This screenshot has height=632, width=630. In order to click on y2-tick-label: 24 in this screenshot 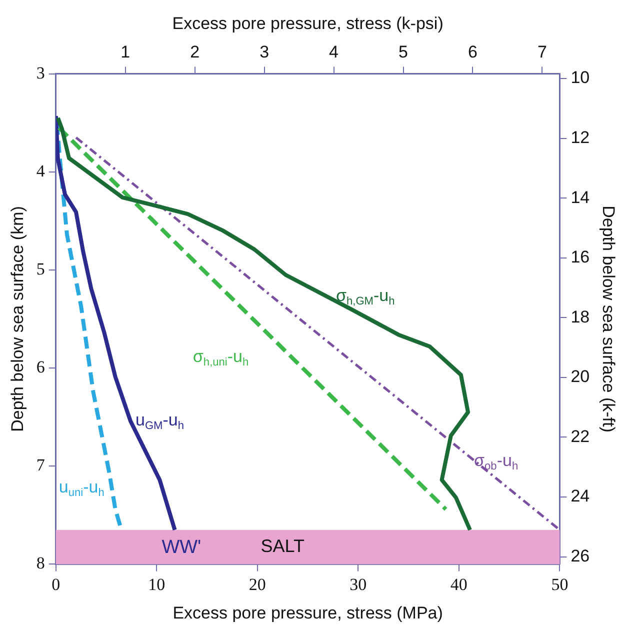, I will do `click(580, 496)`.